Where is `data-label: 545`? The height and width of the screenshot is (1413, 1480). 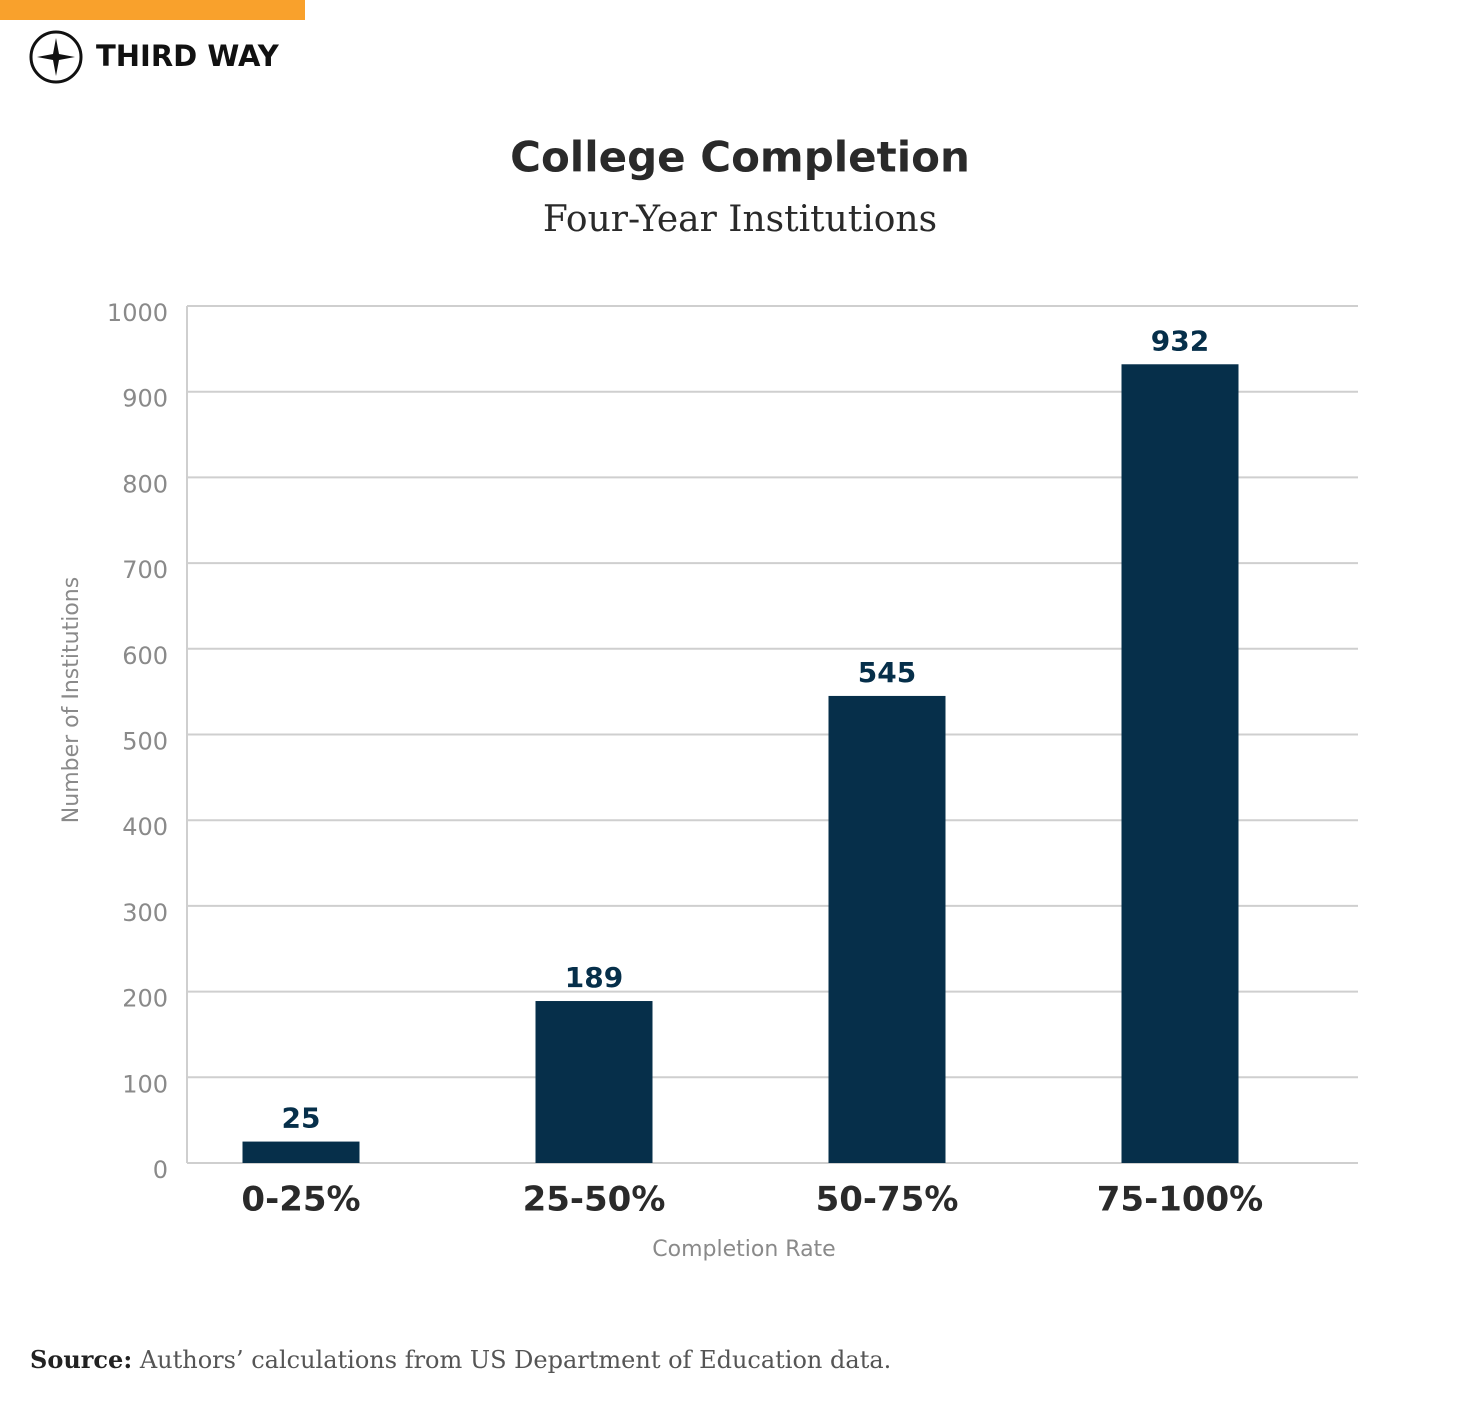
data-label: 545 is located at coordinates (887, 672).